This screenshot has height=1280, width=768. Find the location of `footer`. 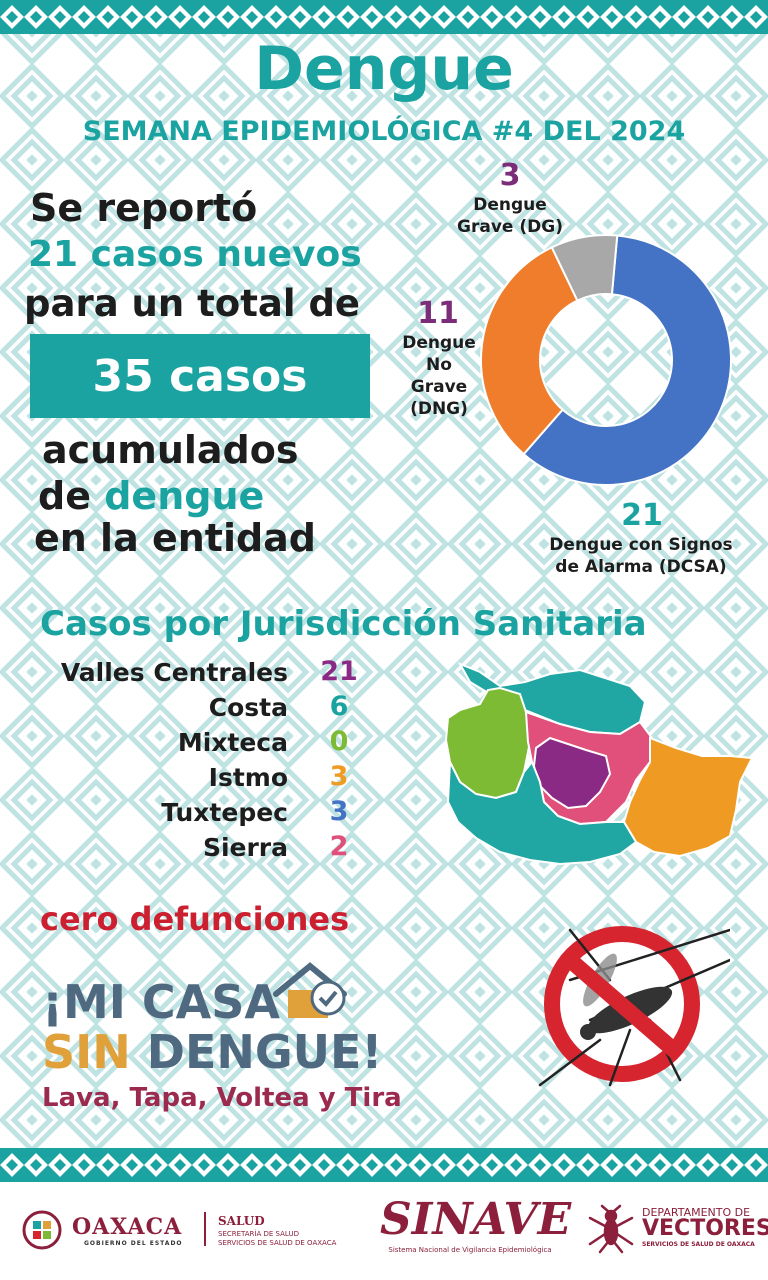

footer is located at coordinates (384, 1231).